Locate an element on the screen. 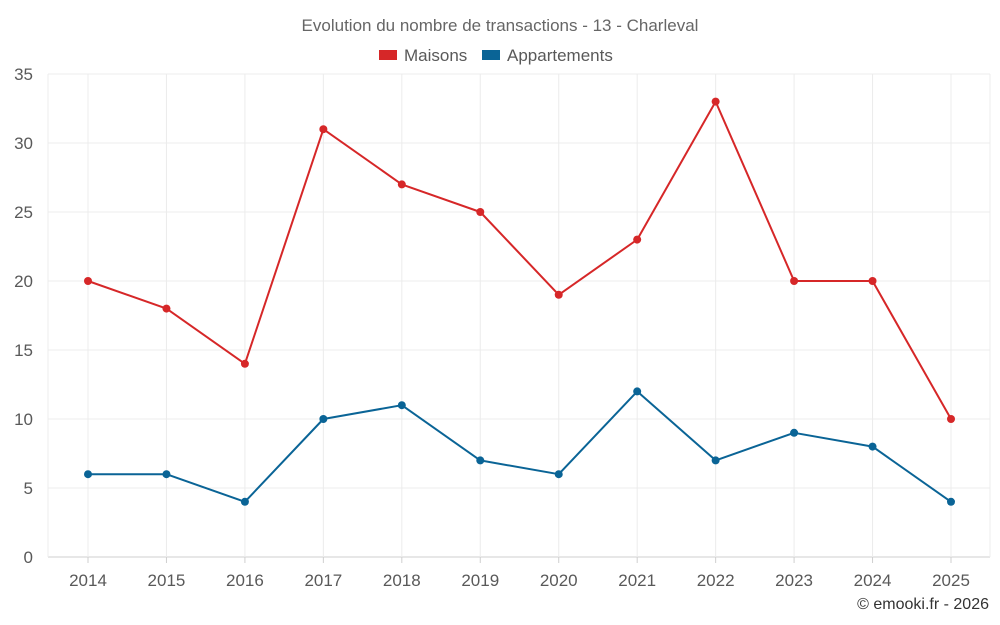 This screenshot has height=625, width=1000. credit-text: © emooki.fr - 2026 is located at coordinates (923, 604).